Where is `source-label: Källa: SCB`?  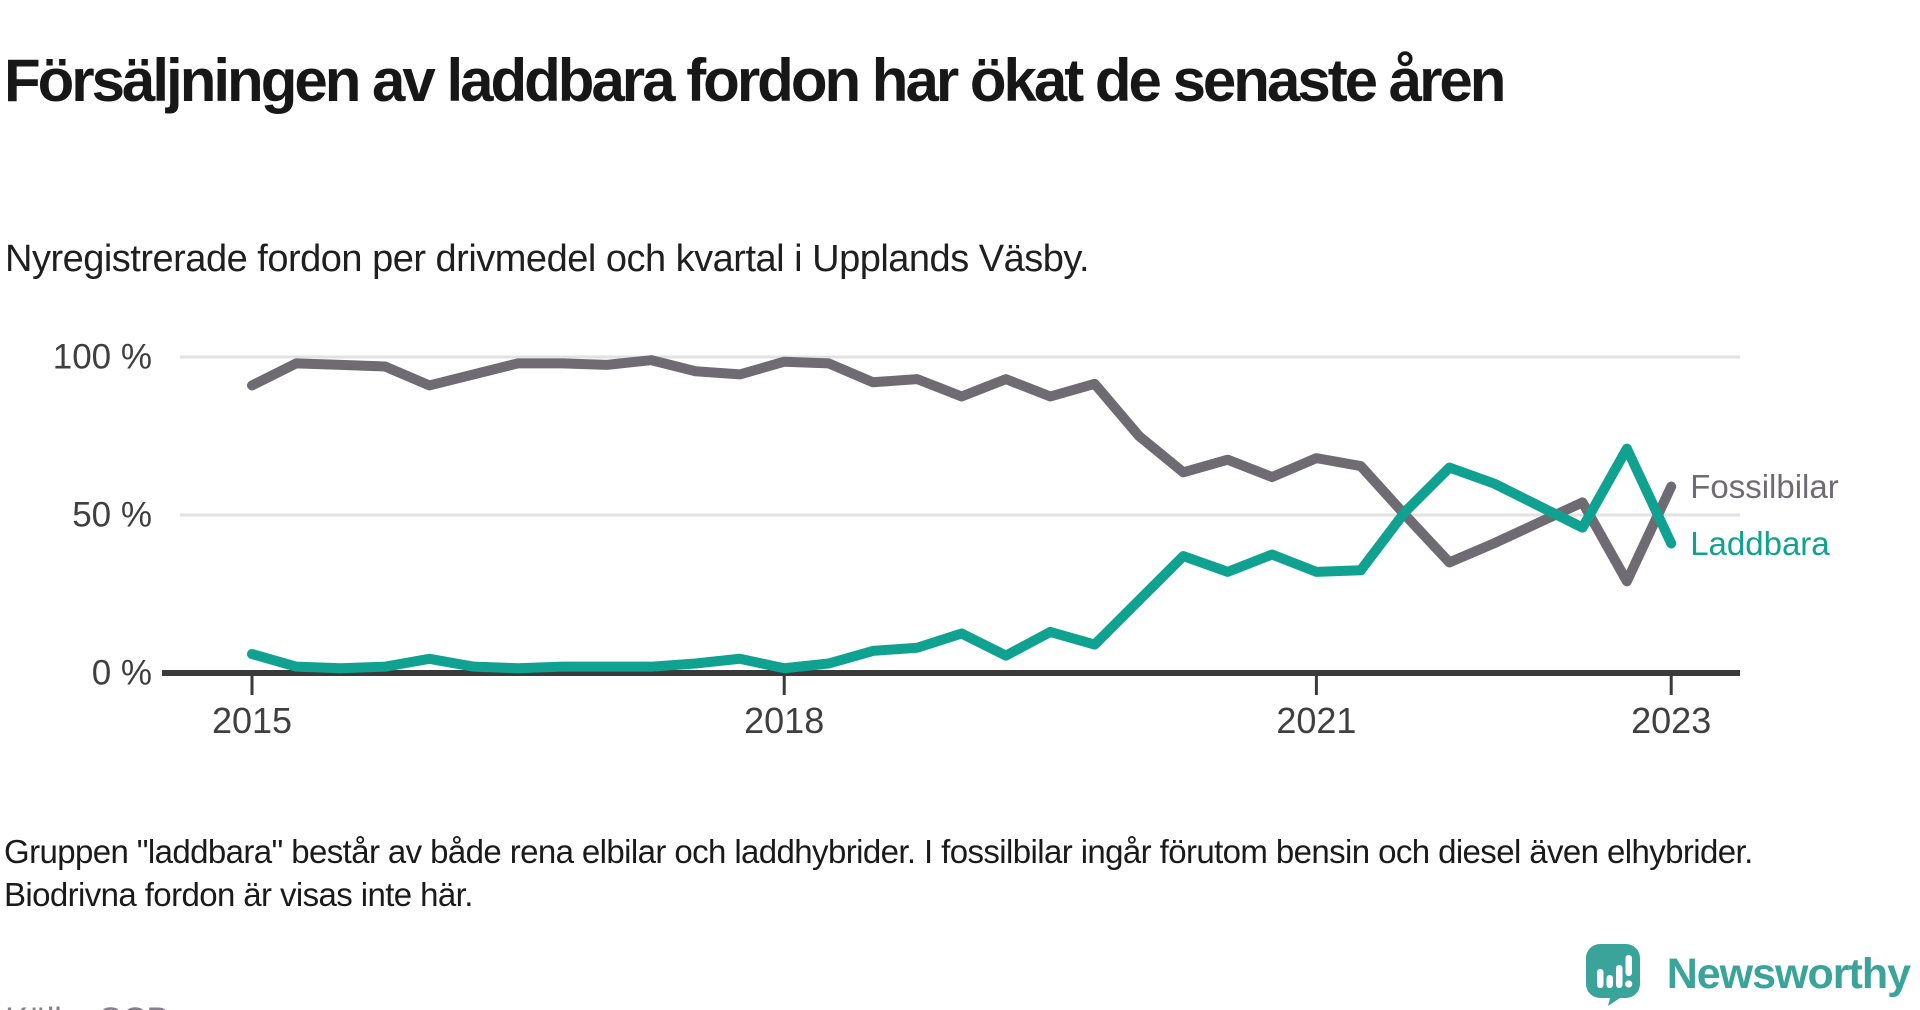
source-label: Källa: SCB is located at coordinates (87, 1005).